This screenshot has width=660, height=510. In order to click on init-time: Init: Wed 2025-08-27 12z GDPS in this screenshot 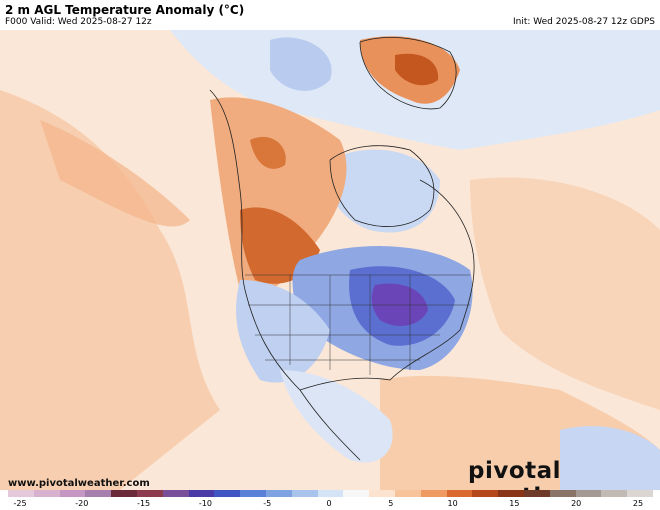, I will do `click(583, 22)`.